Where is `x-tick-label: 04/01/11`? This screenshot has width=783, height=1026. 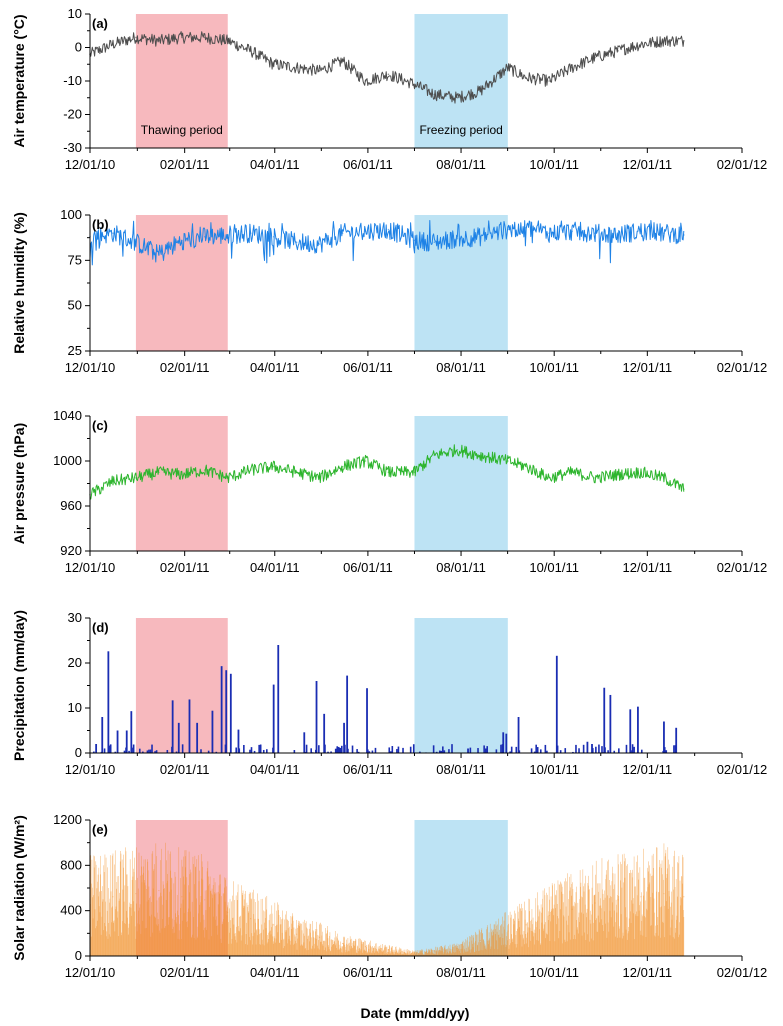 x-tick-label: 04/01/11 is located at coordinates (275, 367).